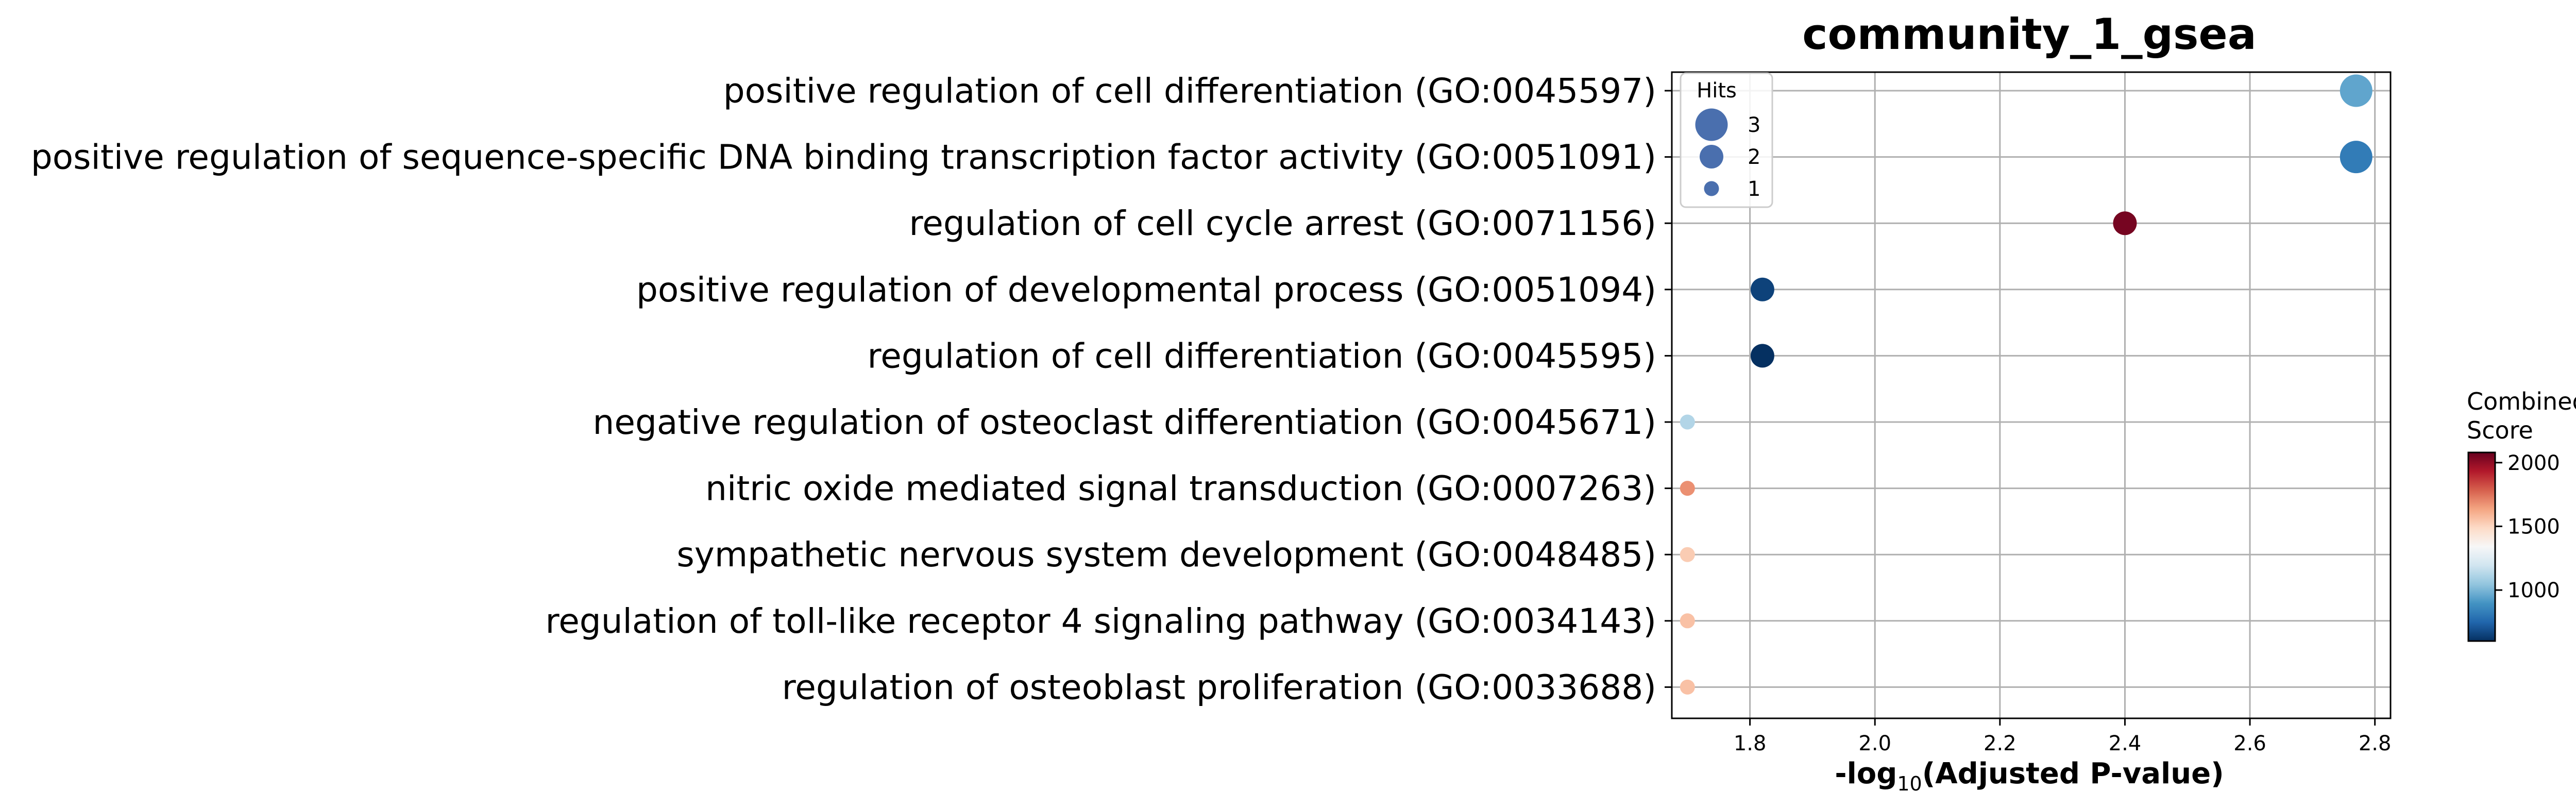 The width and height of the screenshot is (2576, 808). Describe the element at coordinates (1750, 743) in the screenshot. I see `x-tick-label: 1.8` at that location.